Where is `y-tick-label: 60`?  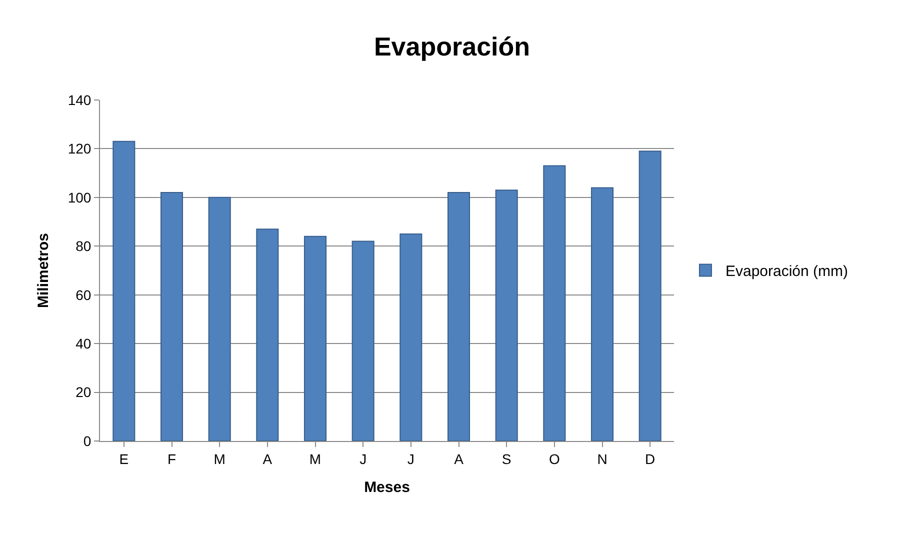
y-tick-label: 60 is located at coordinates (84, 294).